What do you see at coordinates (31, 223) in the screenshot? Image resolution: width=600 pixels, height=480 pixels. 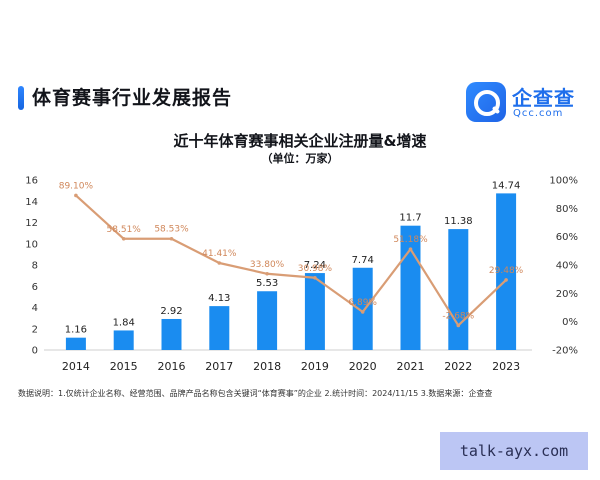 I see `y-left-tick-label: 12` at bounding box center [31, 223].